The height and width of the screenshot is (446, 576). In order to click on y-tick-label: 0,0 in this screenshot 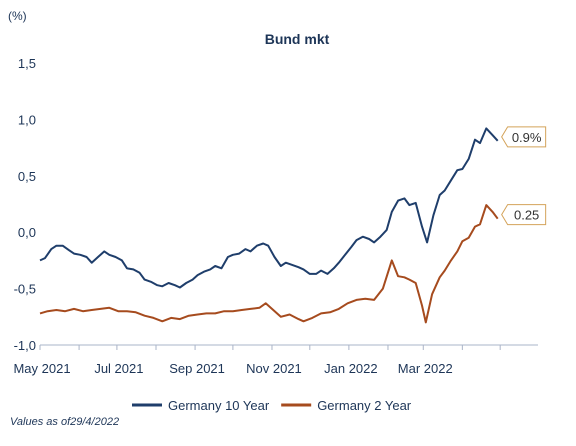, I will do `click(27, 232)`.